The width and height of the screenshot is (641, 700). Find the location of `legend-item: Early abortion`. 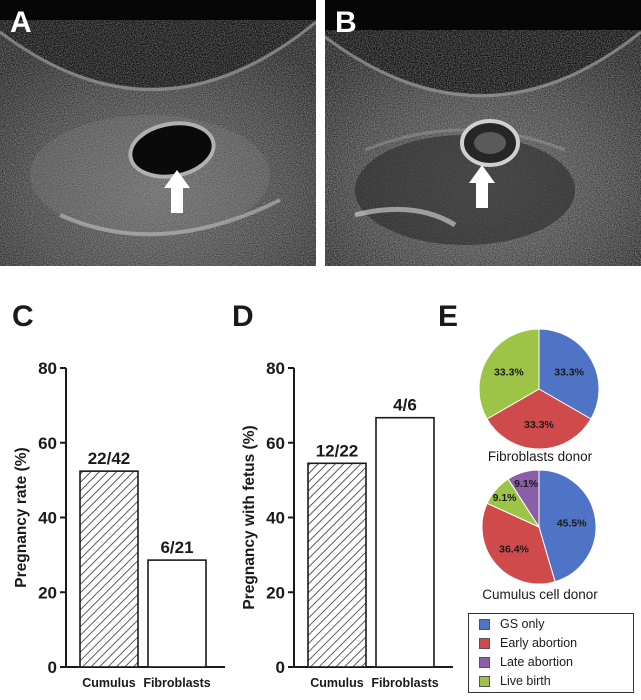

legend-item: Early abortion is located at coordinates (528, 643).